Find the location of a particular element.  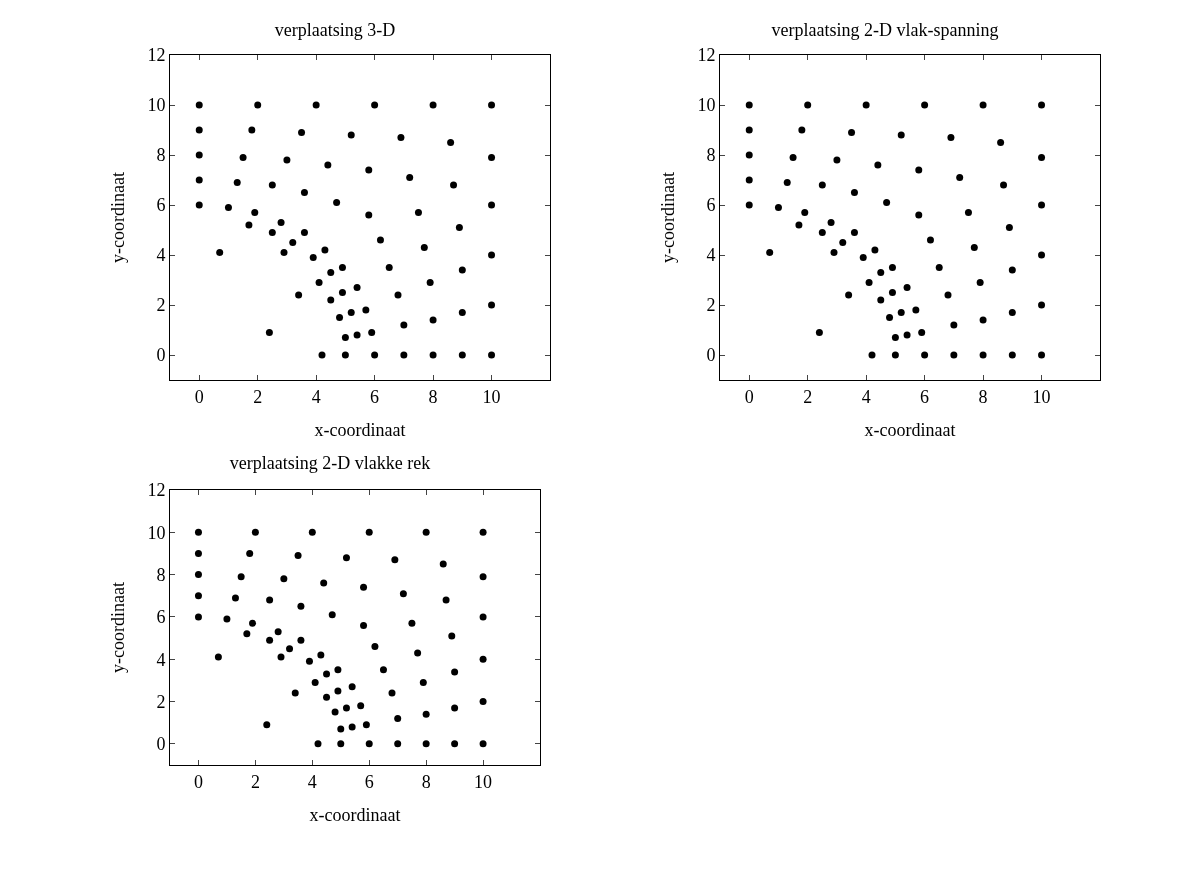

chart-title: verplaatsing 2-D vlakke rek is located at coordinates (330, 463).